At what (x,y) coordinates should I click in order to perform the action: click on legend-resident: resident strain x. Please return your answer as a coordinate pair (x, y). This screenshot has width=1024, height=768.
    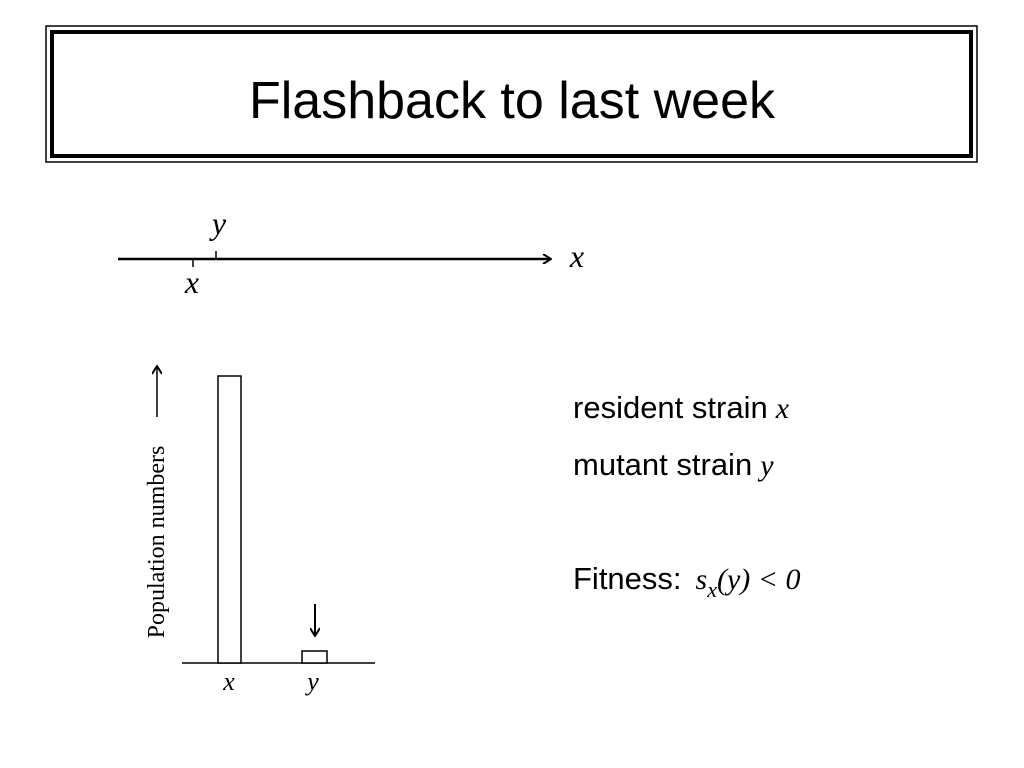
    Looking at the image, I should click on (681, 407).